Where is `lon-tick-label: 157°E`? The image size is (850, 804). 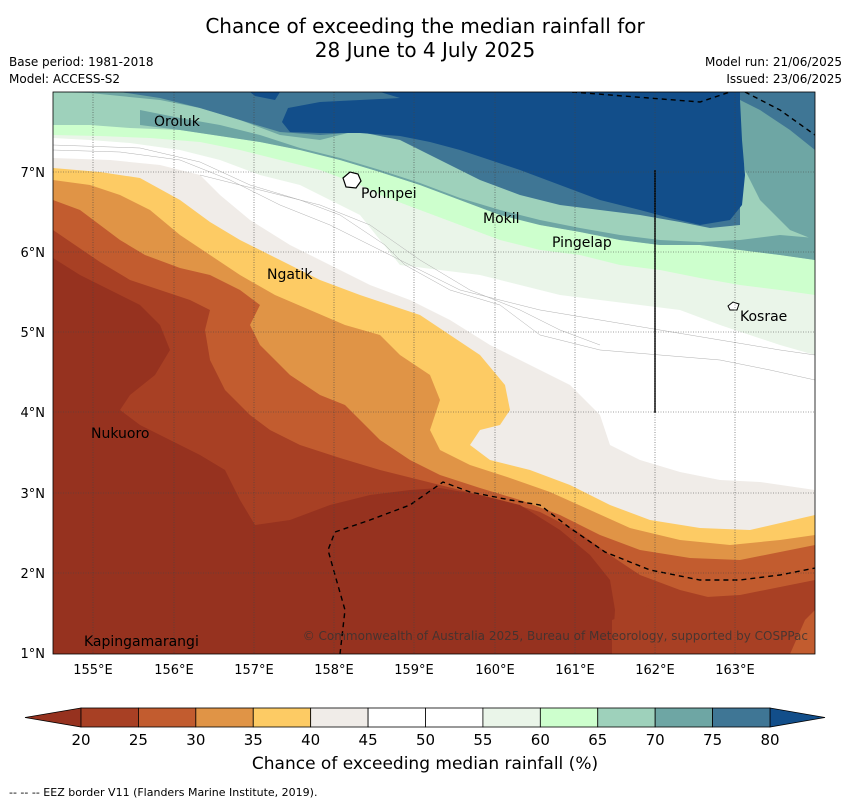 lon-tick-label: 157°E is located at coordinates (254, 670).